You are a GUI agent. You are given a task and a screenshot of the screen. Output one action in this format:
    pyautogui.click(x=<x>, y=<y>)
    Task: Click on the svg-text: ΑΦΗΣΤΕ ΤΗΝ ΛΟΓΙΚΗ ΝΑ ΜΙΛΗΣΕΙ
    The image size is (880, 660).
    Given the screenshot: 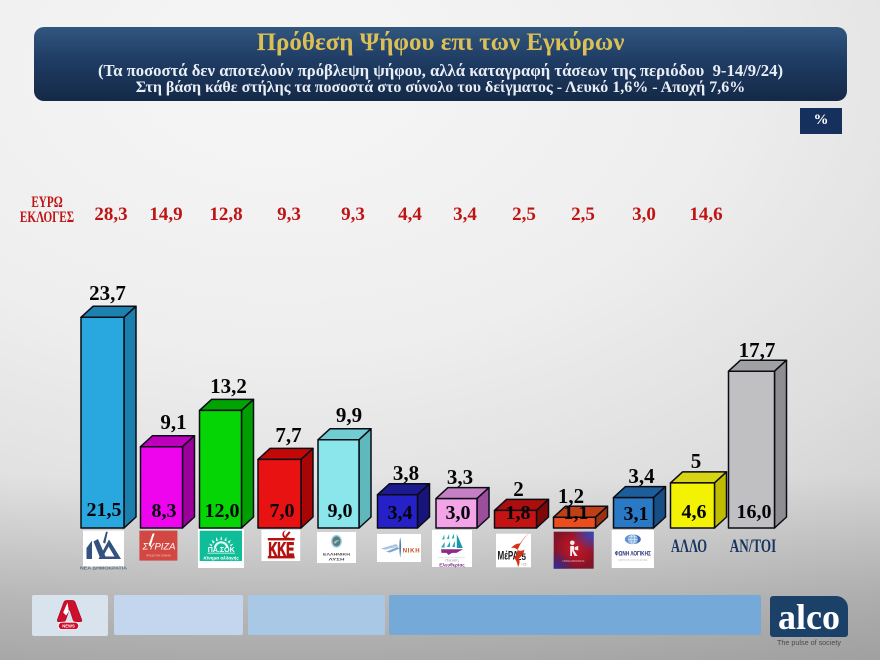 What is the action you would take?
    pyautogui.click(x=632, y=560)
    